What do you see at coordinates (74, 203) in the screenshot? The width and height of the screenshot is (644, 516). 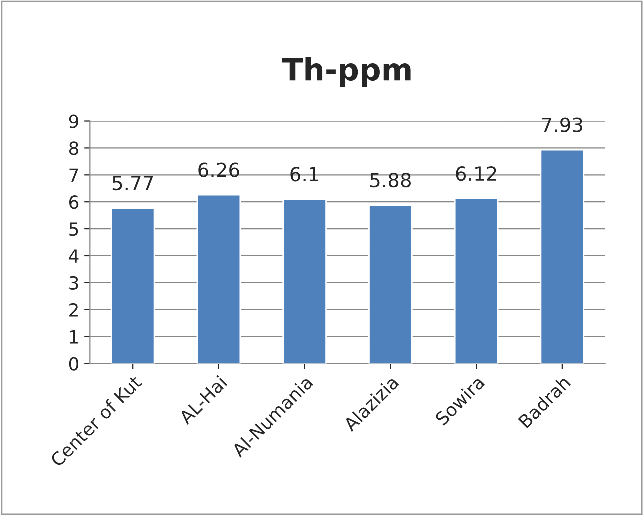 I see `y-tick-label: 6` at bounding box center [74, 203].